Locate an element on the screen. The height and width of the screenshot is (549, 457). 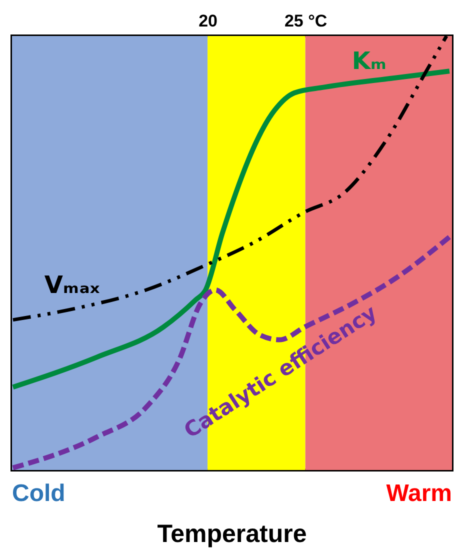
series-label: Vₘₐₓ is located at coordinates (72, 285).